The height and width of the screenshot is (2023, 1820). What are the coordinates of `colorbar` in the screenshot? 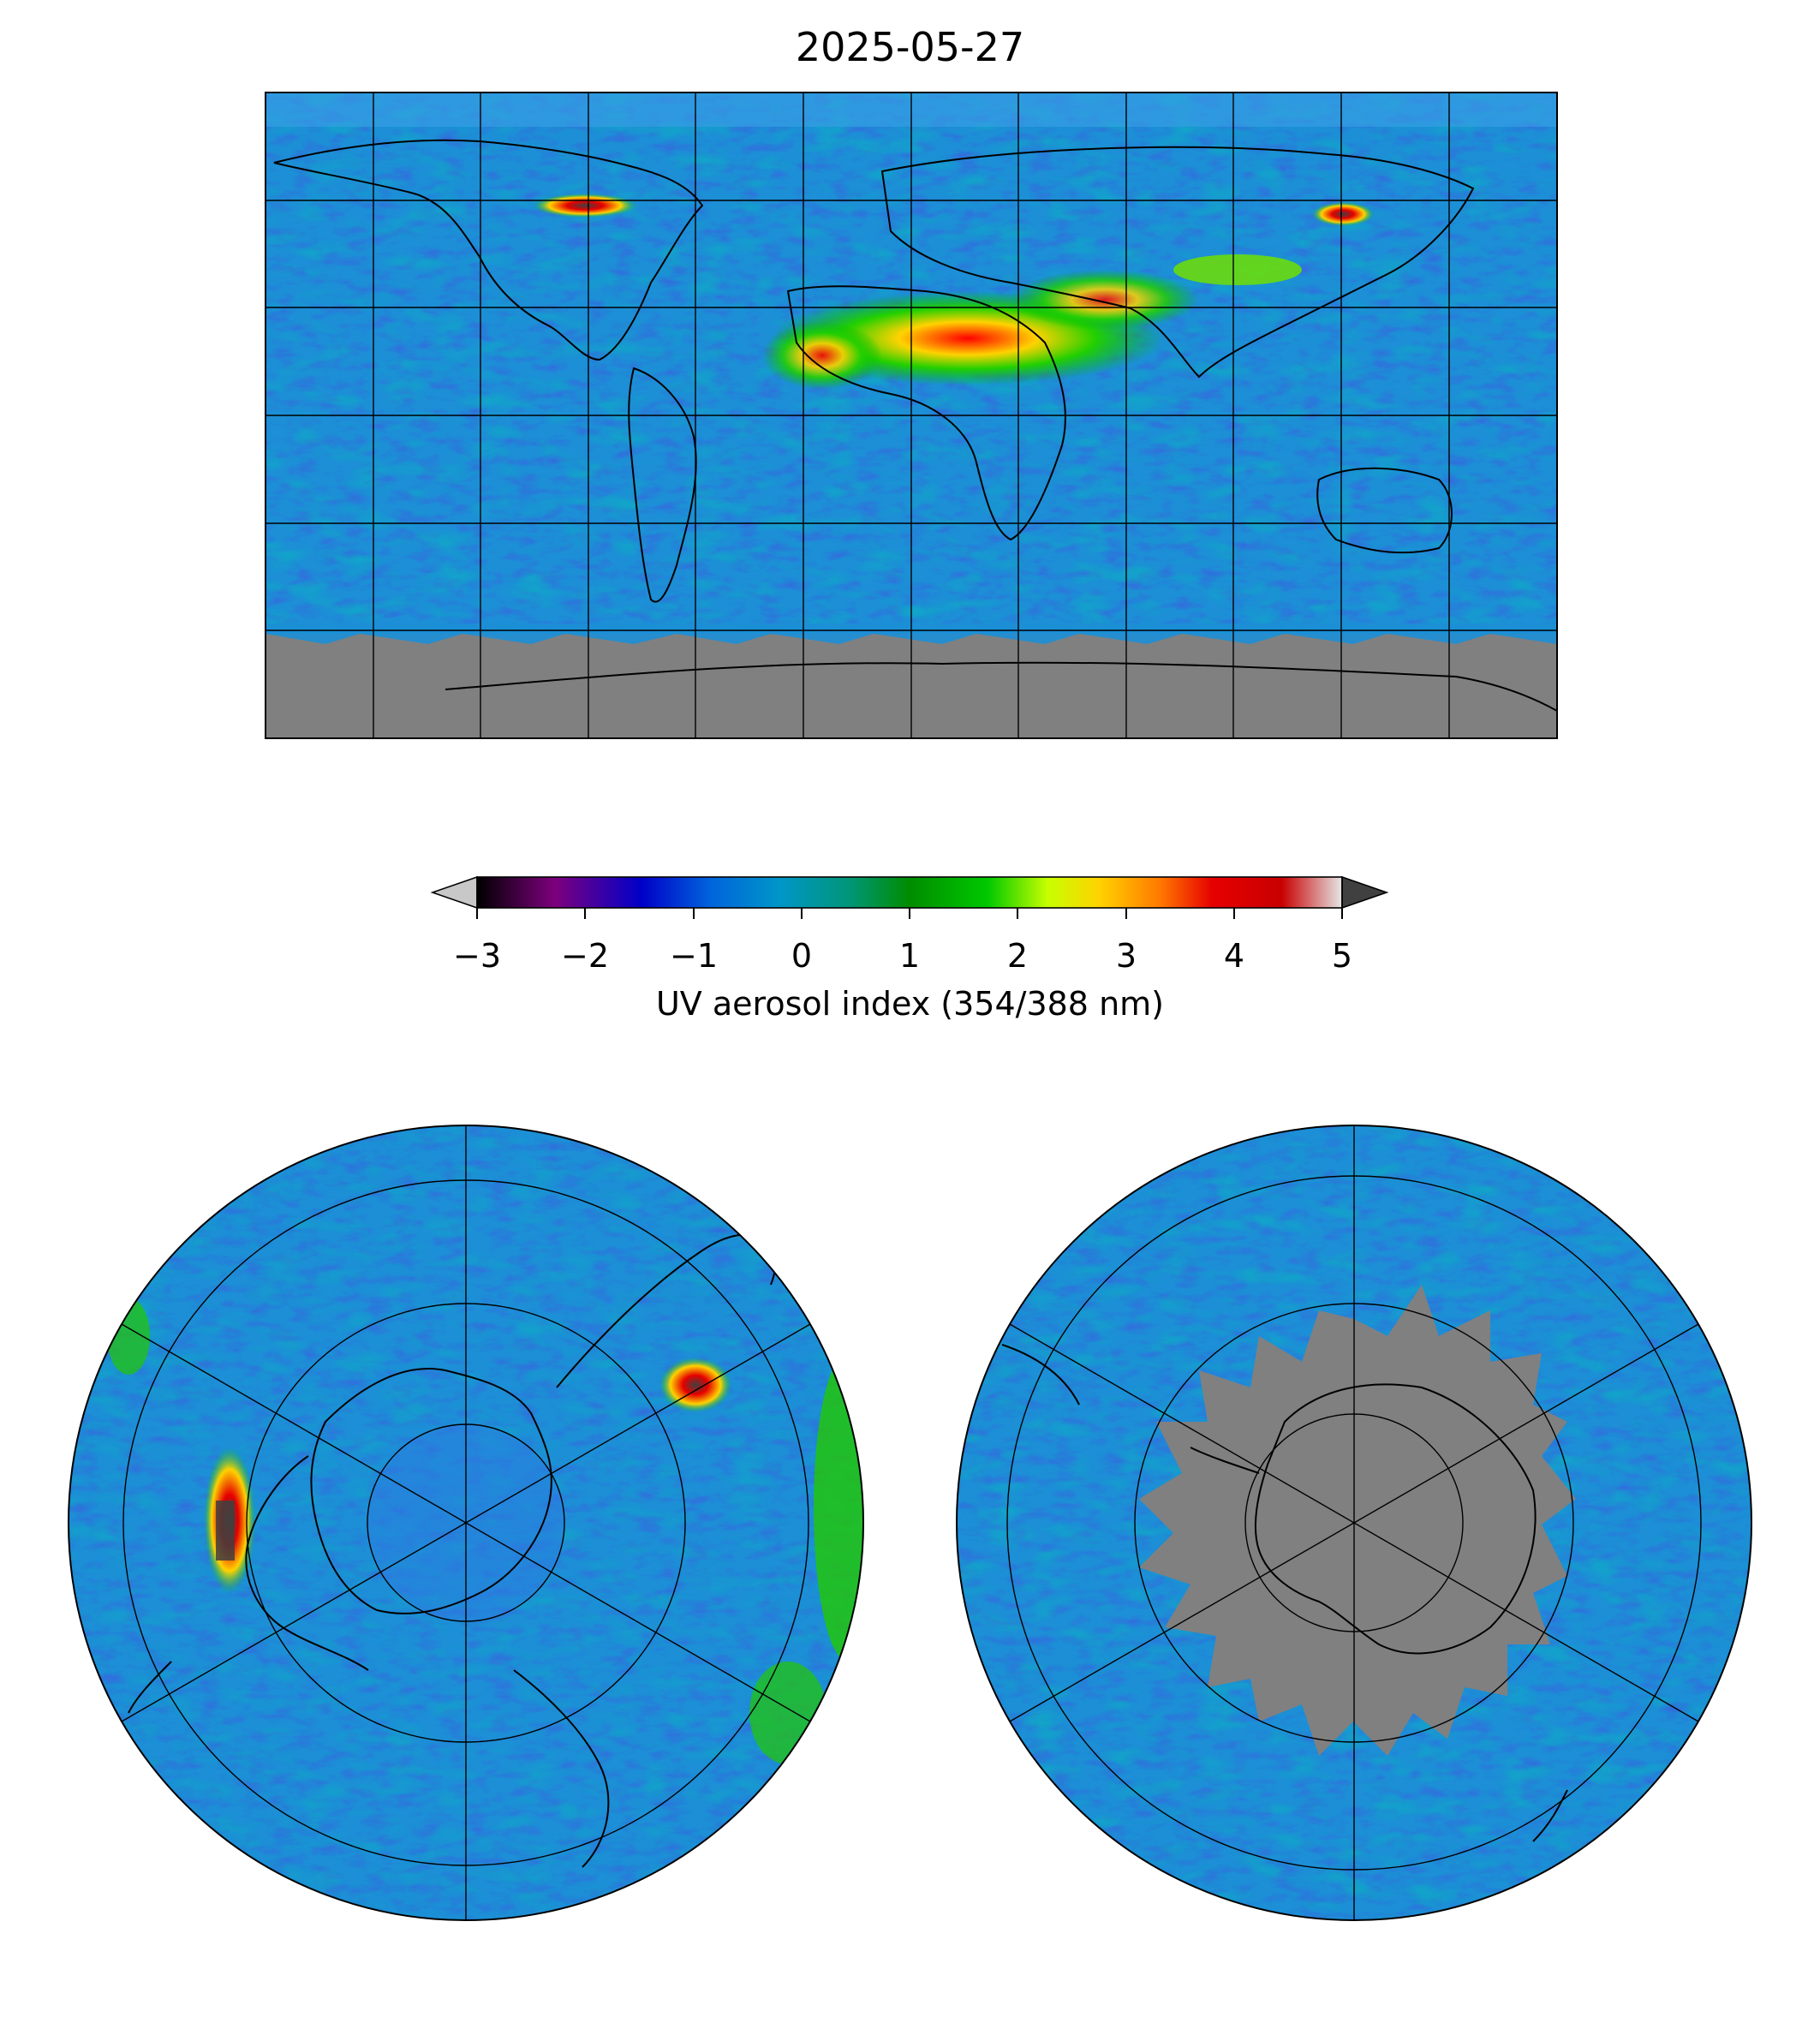 It's located at (909, 897).